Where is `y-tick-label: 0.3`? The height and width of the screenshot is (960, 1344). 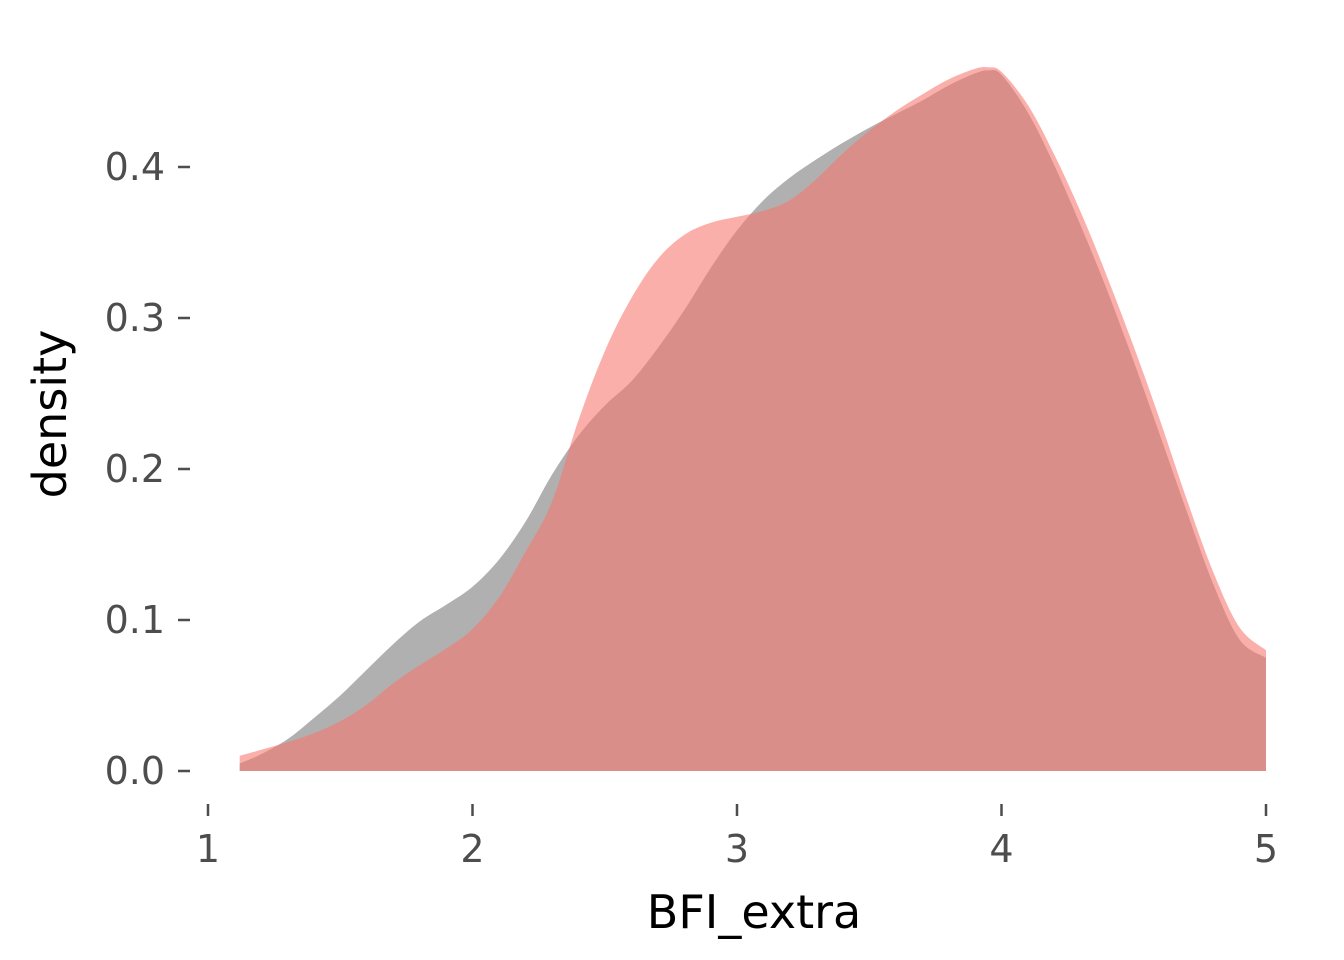
y-tick-label: 0.3 is located at coordinates (135, 318).